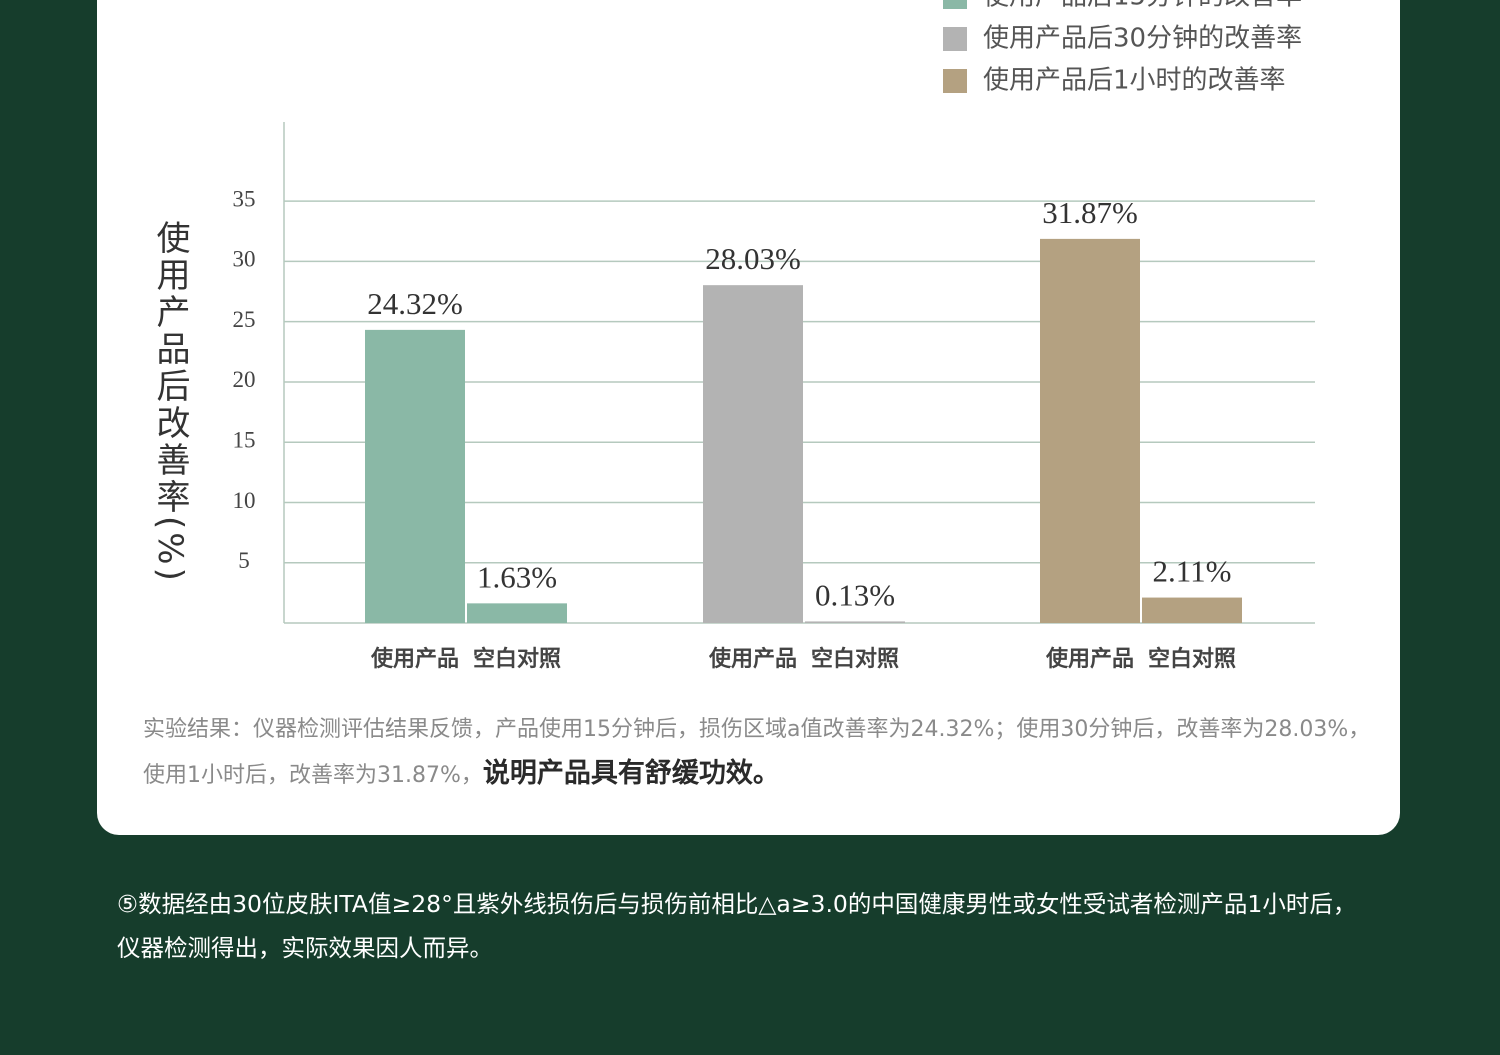 This screenshot has height=1055, width=1500. What do you see at coordinates (631, 773) in the screenshot?
I see `description-emphasis: 说明产品具有舒缓功效。` at bounding box center [631, 773].